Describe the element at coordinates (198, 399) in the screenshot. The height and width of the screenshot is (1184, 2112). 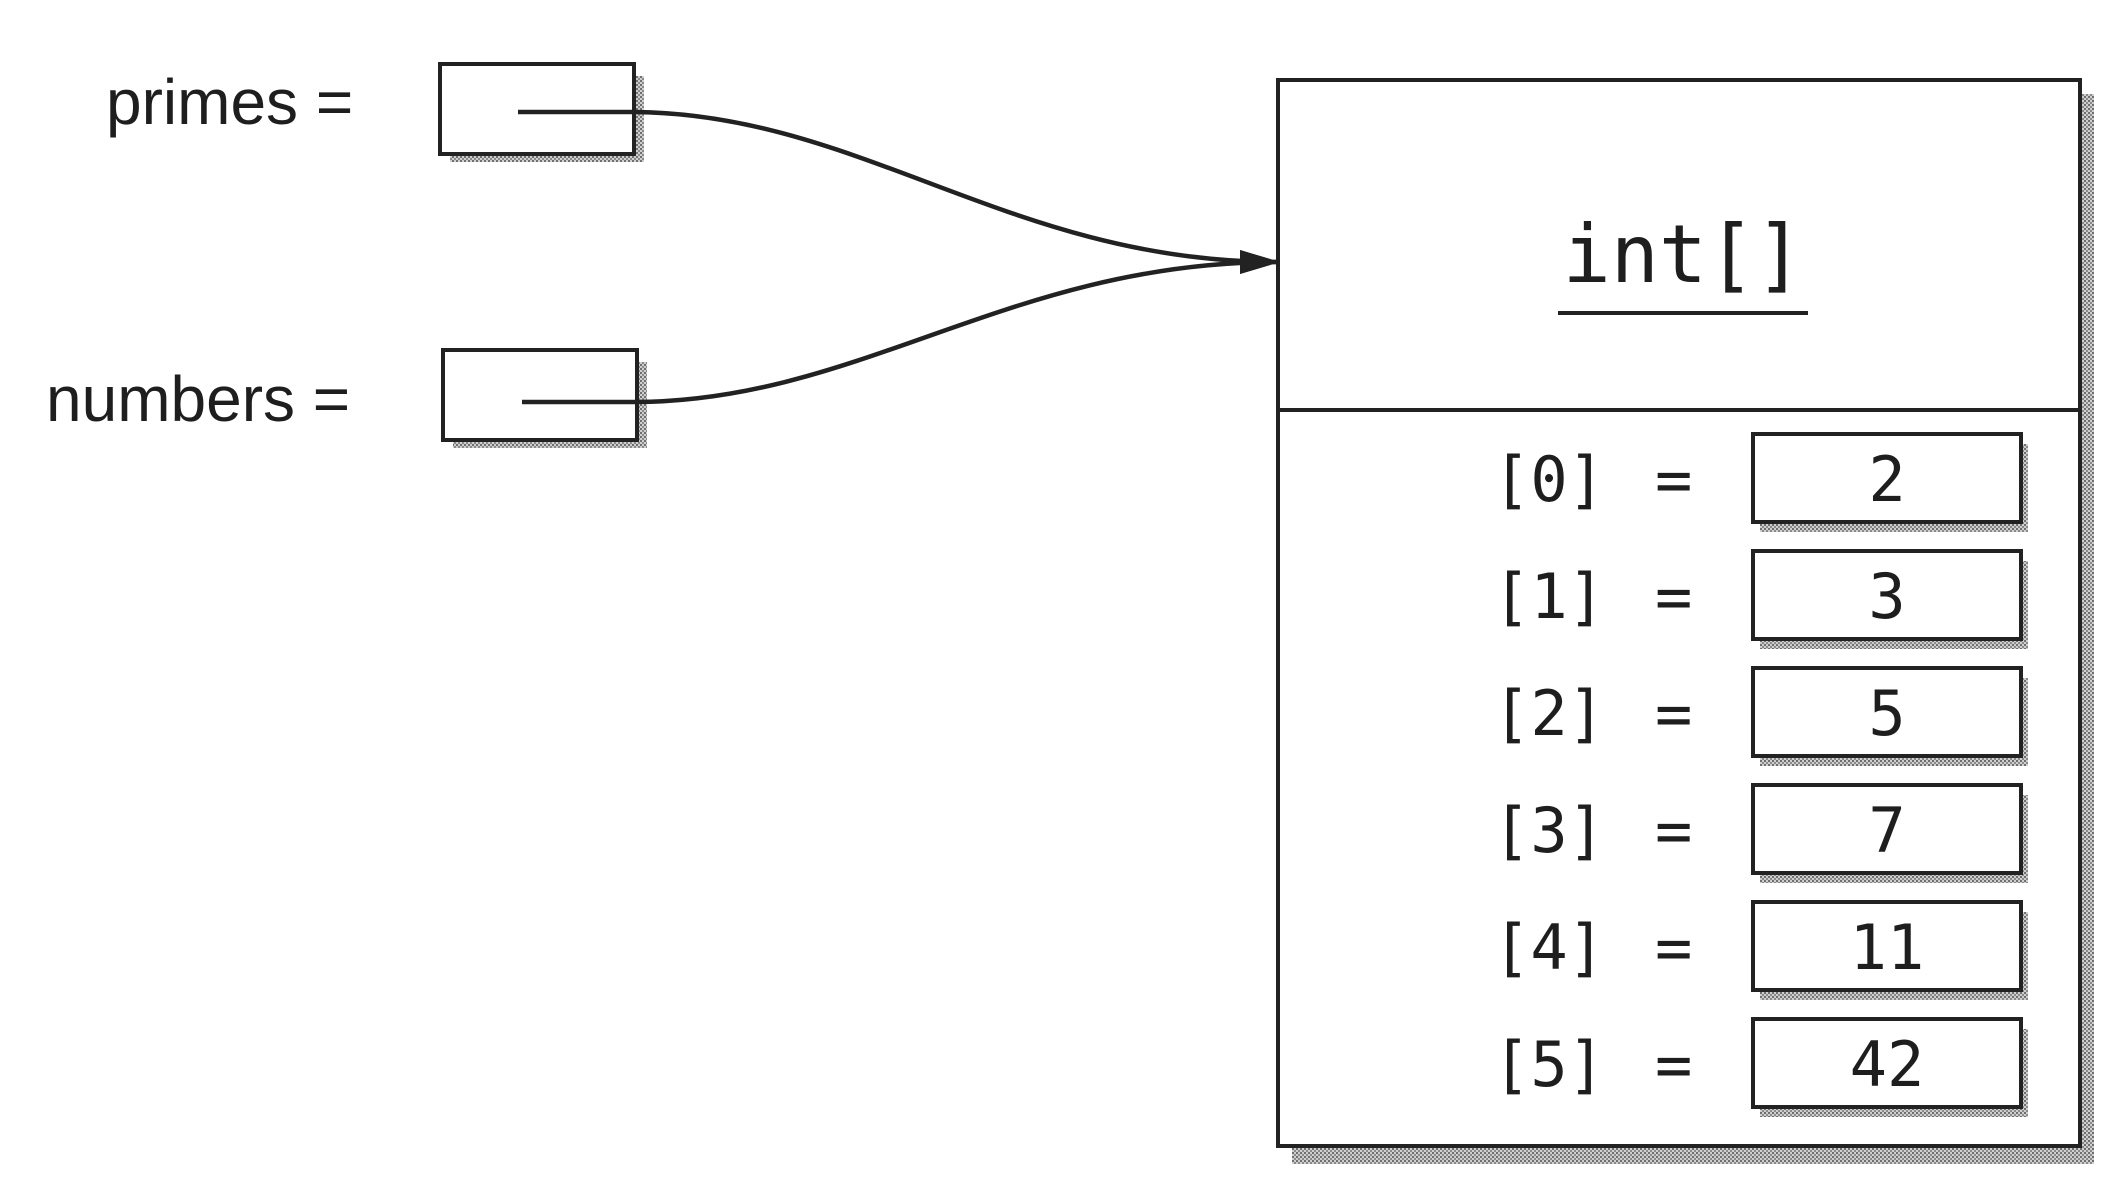
I see `variable-label-numbers: numbers =` at that location.